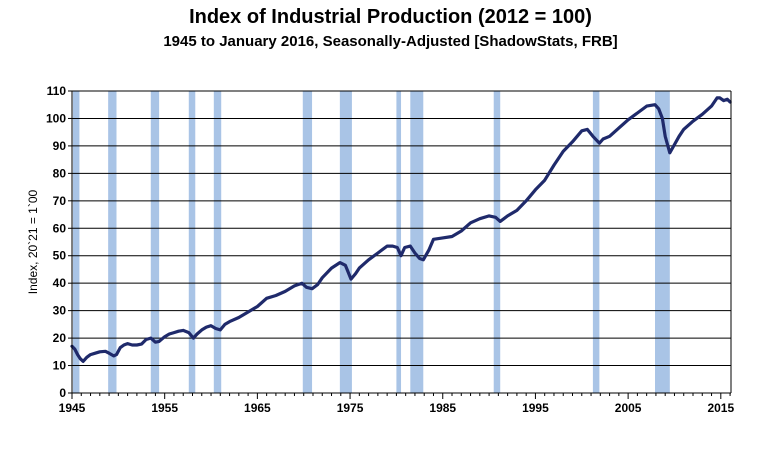  I want to click on y-tick-label-9: 90, so click(60, 146).